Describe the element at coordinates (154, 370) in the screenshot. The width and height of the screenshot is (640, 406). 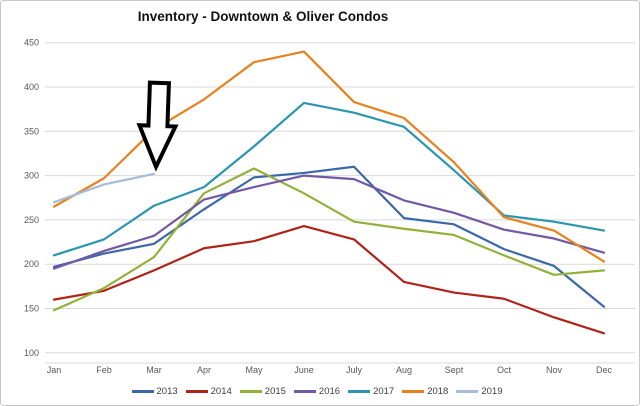
I see `x-tick-Mar: Mar` at that location.